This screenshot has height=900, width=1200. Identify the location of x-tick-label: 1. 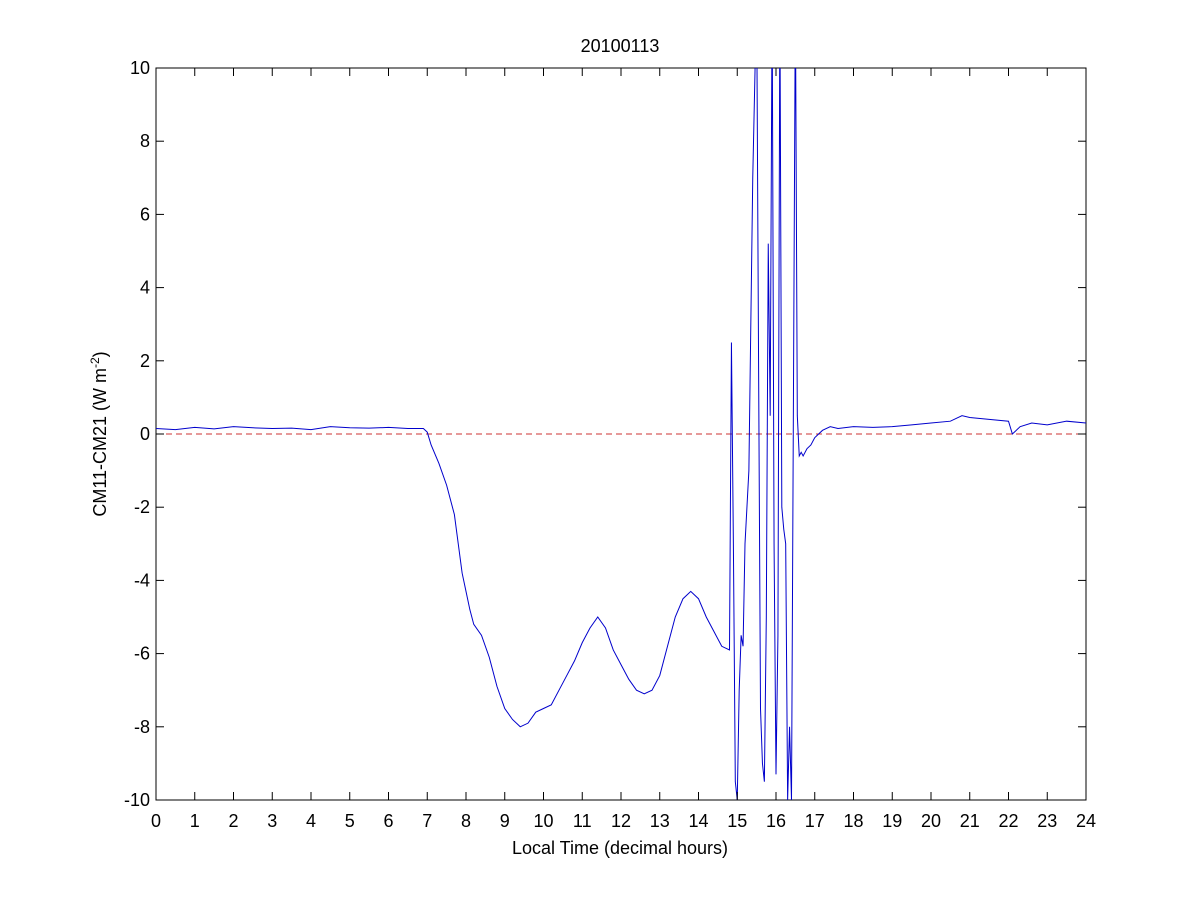
(195, 821).